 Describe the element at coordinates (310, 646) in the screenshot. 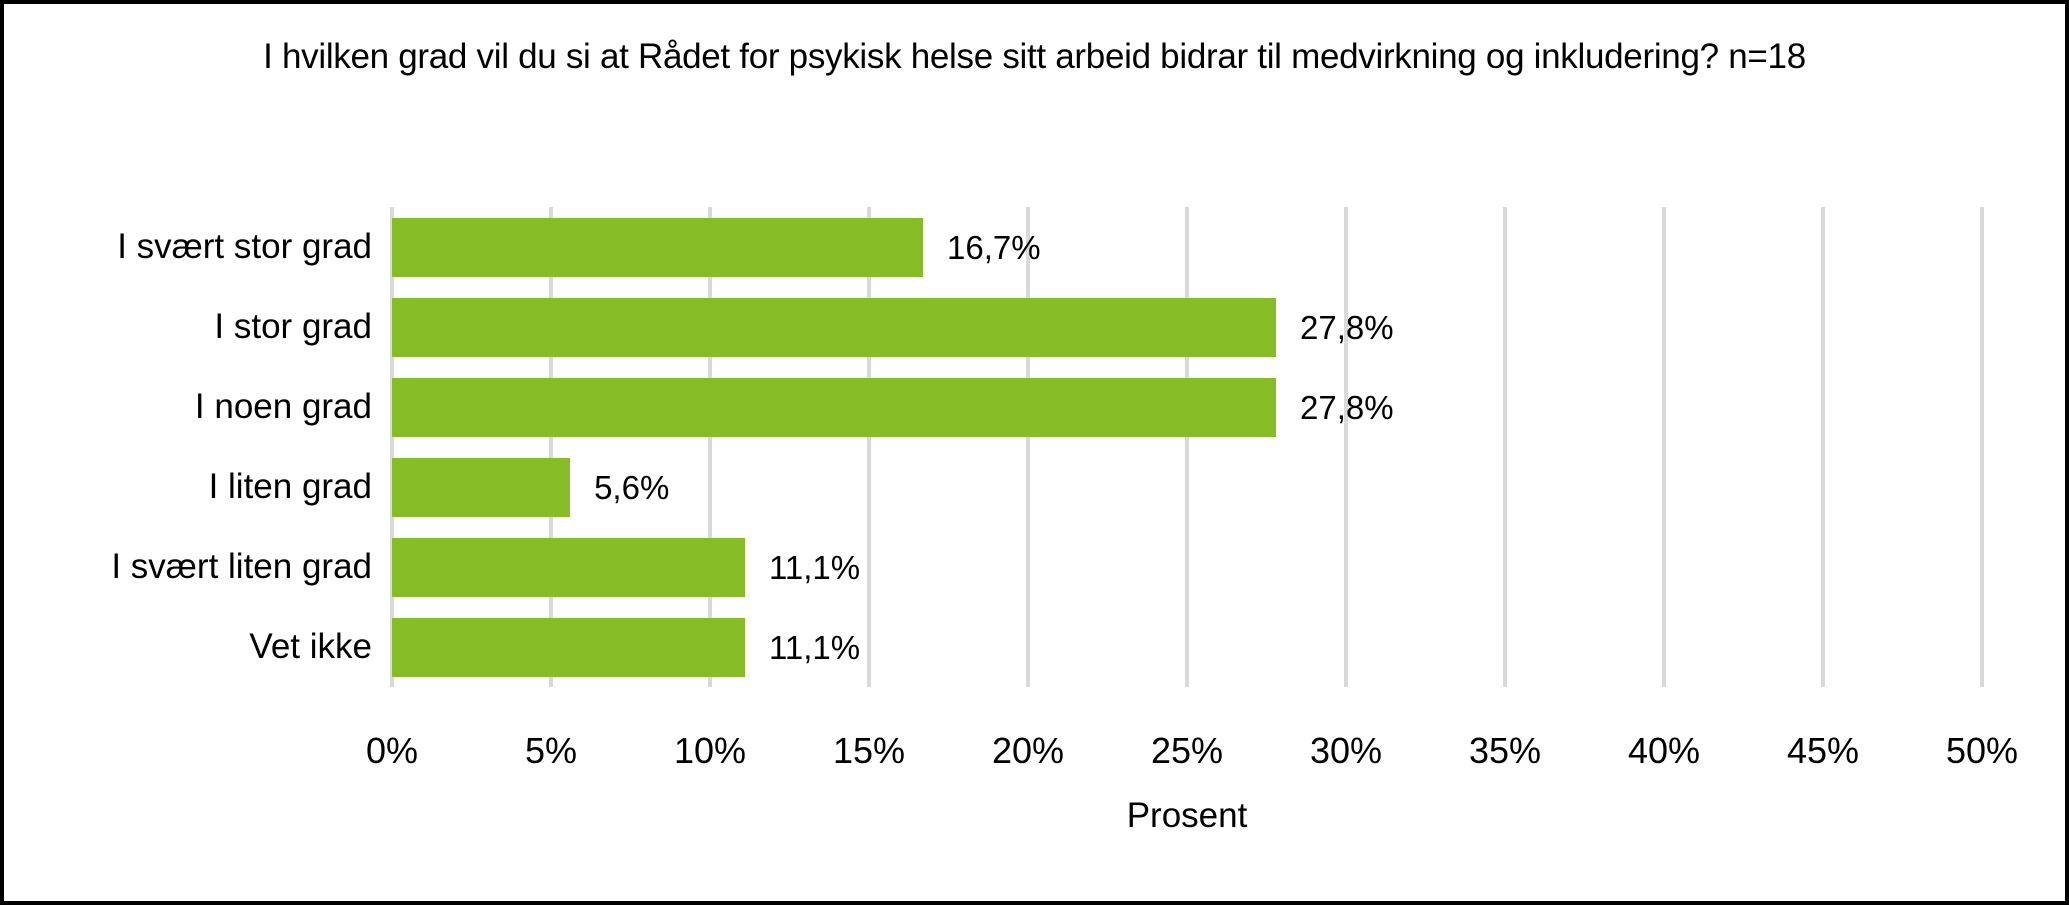

I see `category-label-6: Vet ikke` at that location.